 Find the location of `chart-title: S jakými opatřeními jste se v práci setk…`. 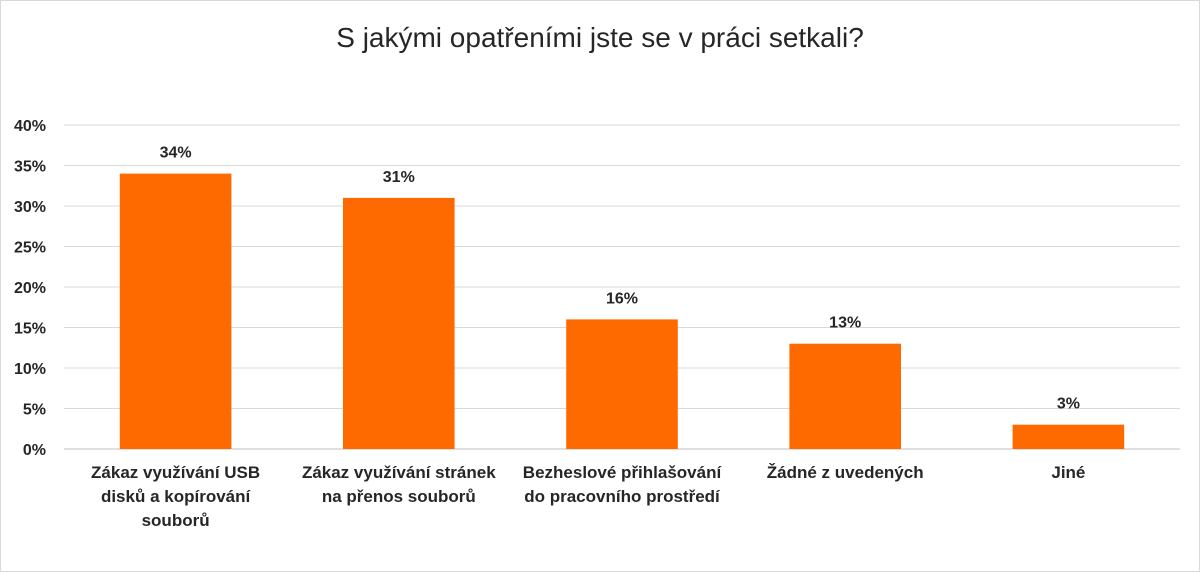

chart-title: S jakými opatřeními jste se v práci setk… is located at coordinates (600, 37).